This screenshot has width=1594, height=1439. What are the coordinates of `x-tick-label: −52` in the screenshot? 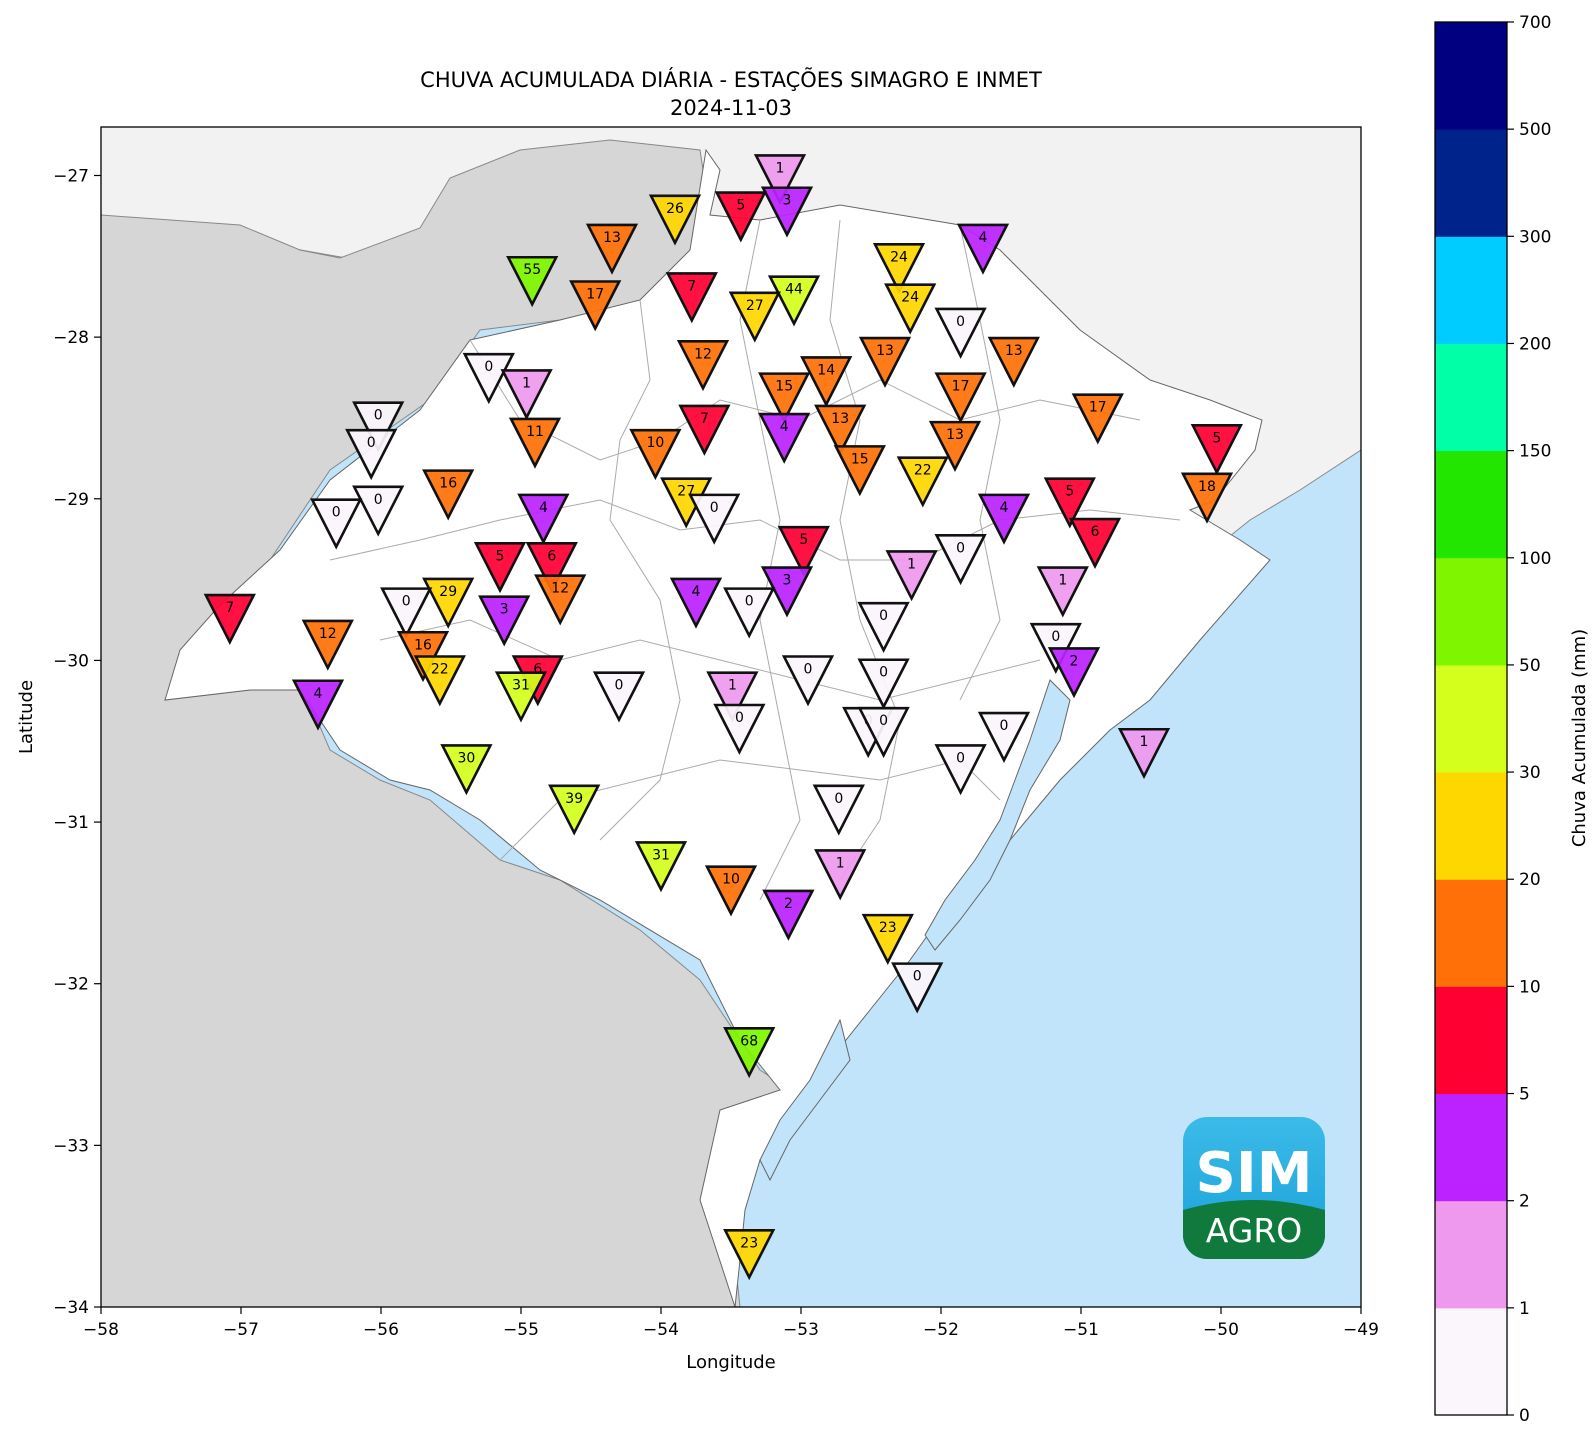 It's located at (941, 1330).